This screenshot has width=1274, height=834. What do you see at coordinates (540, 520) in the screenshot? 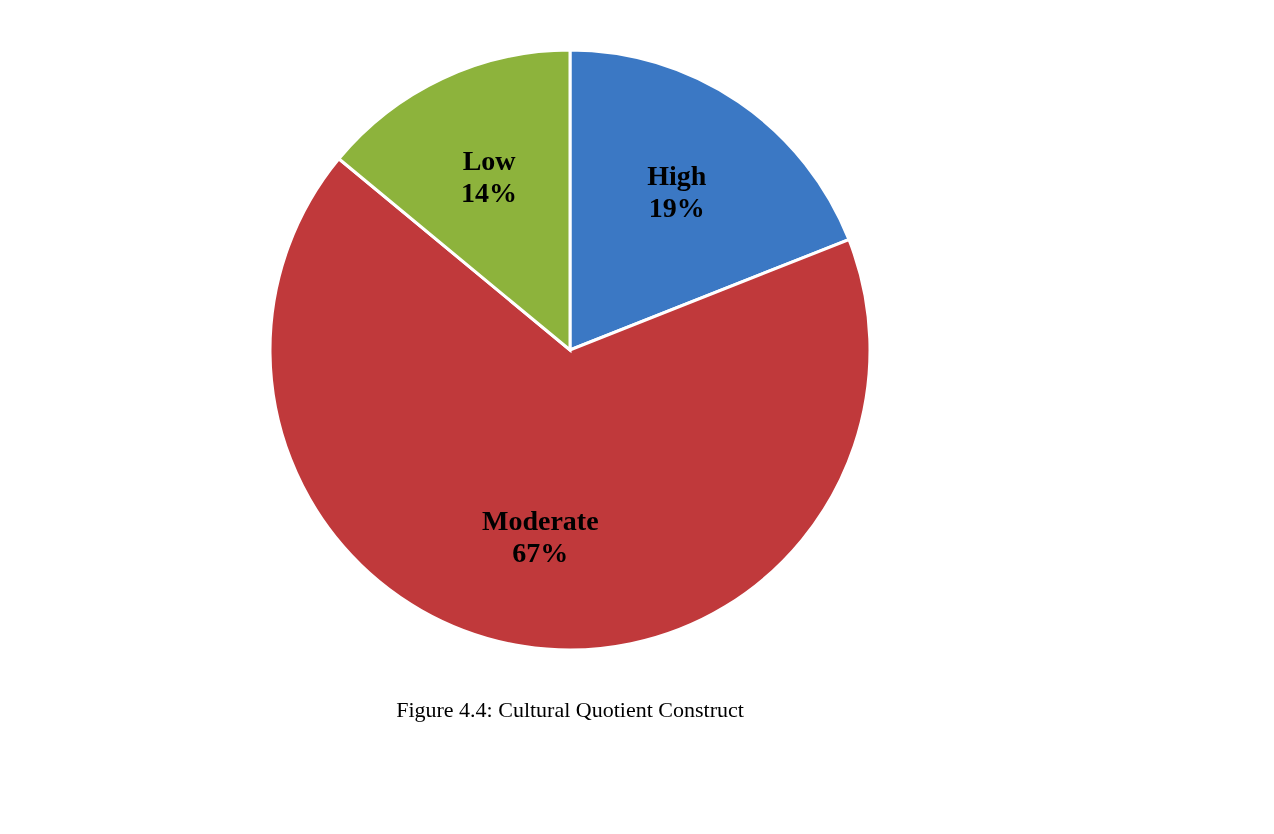
I see `slice-label: Moderate` at bounding box center [540, 520].